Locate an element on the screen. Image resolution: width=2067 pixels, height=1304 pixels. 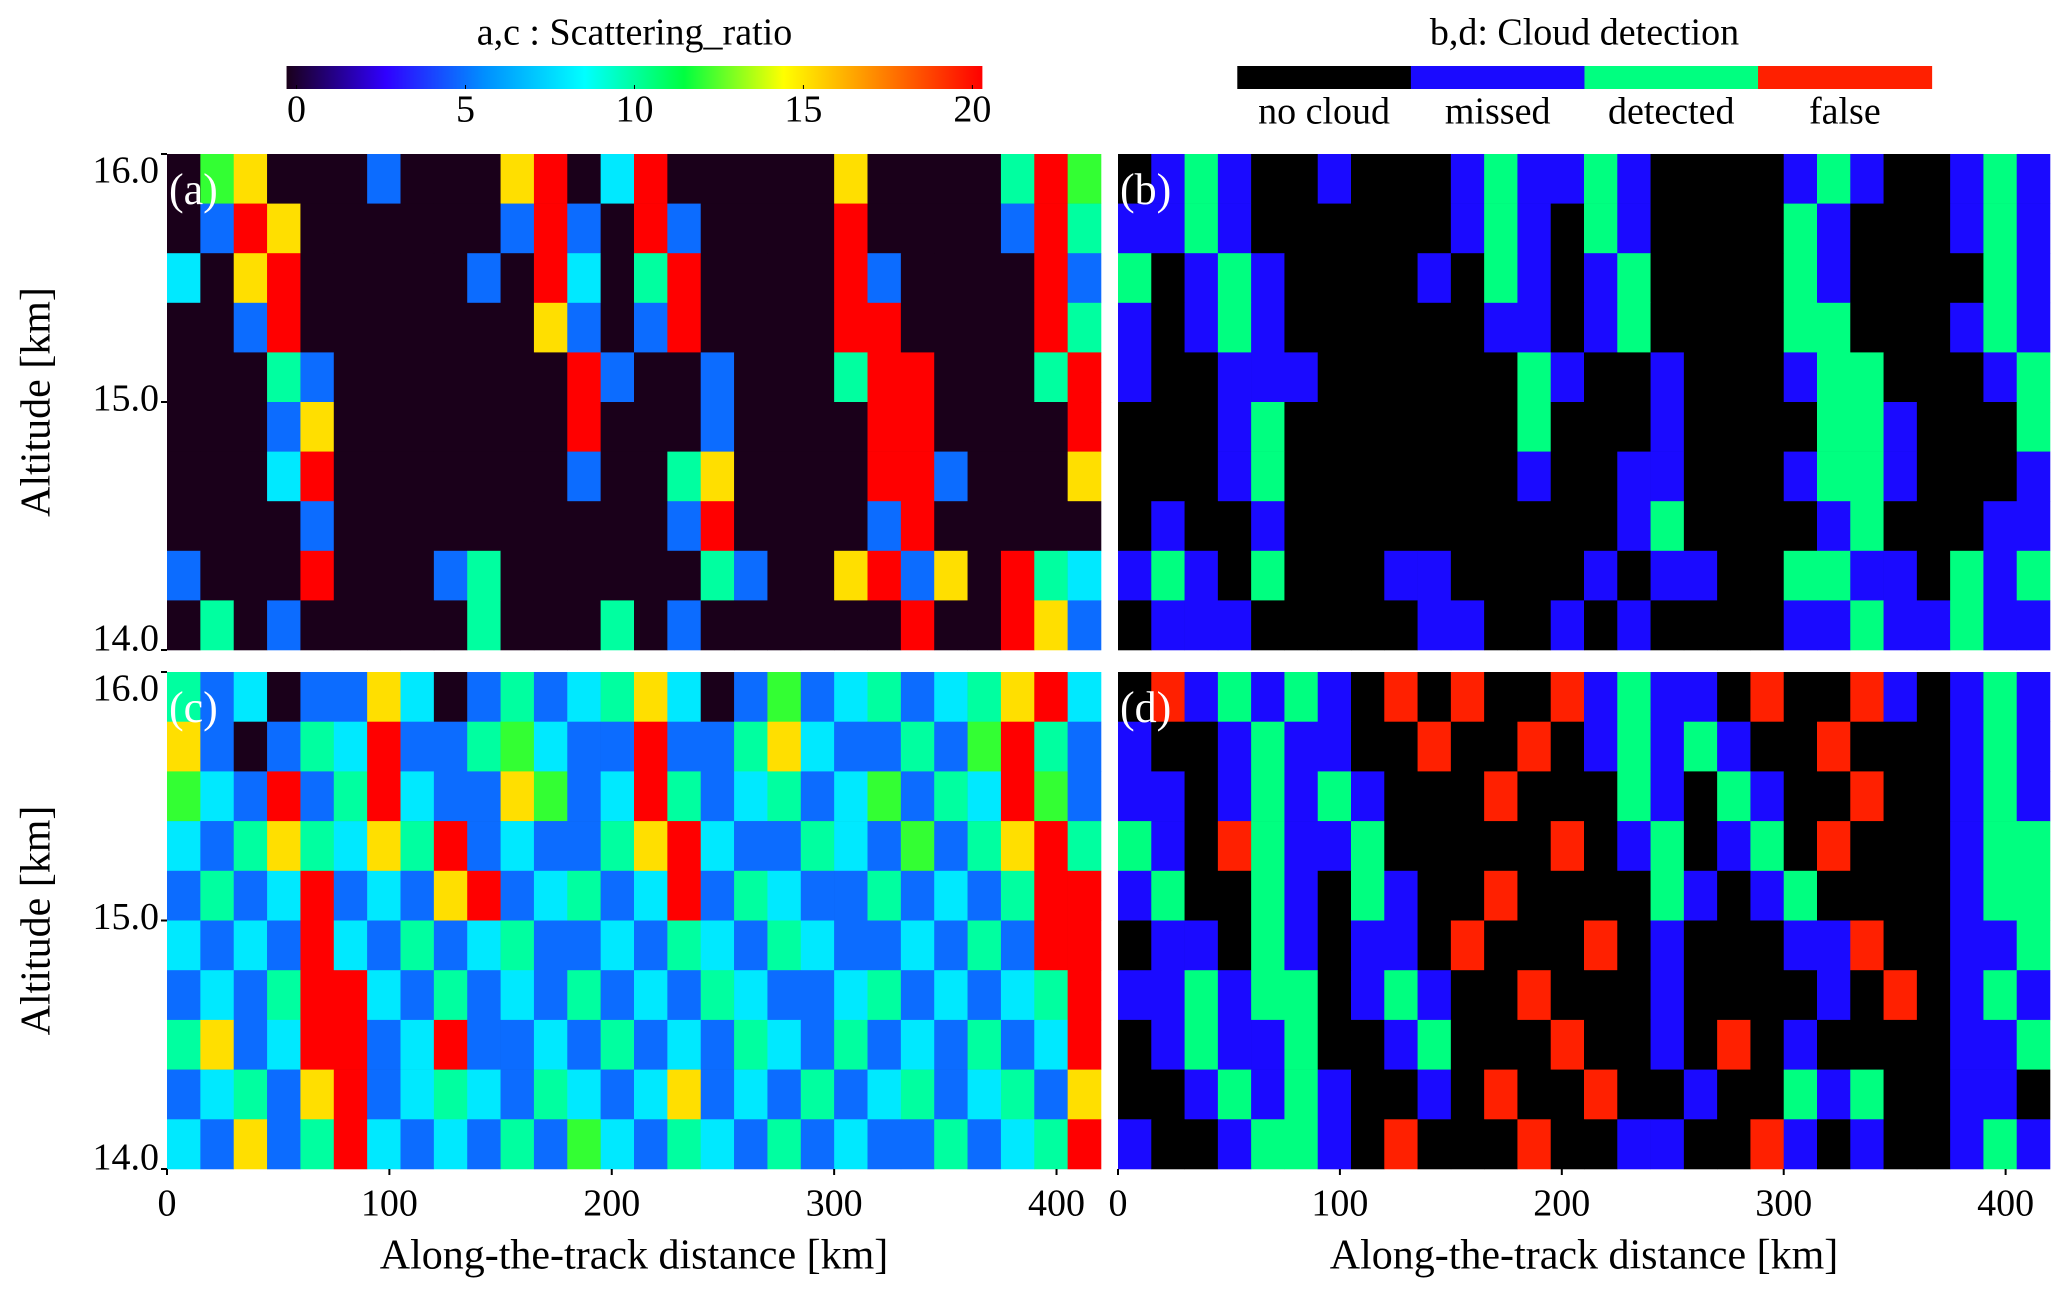
colorbar-category: no cloud is located at coordinates (1324, 112).